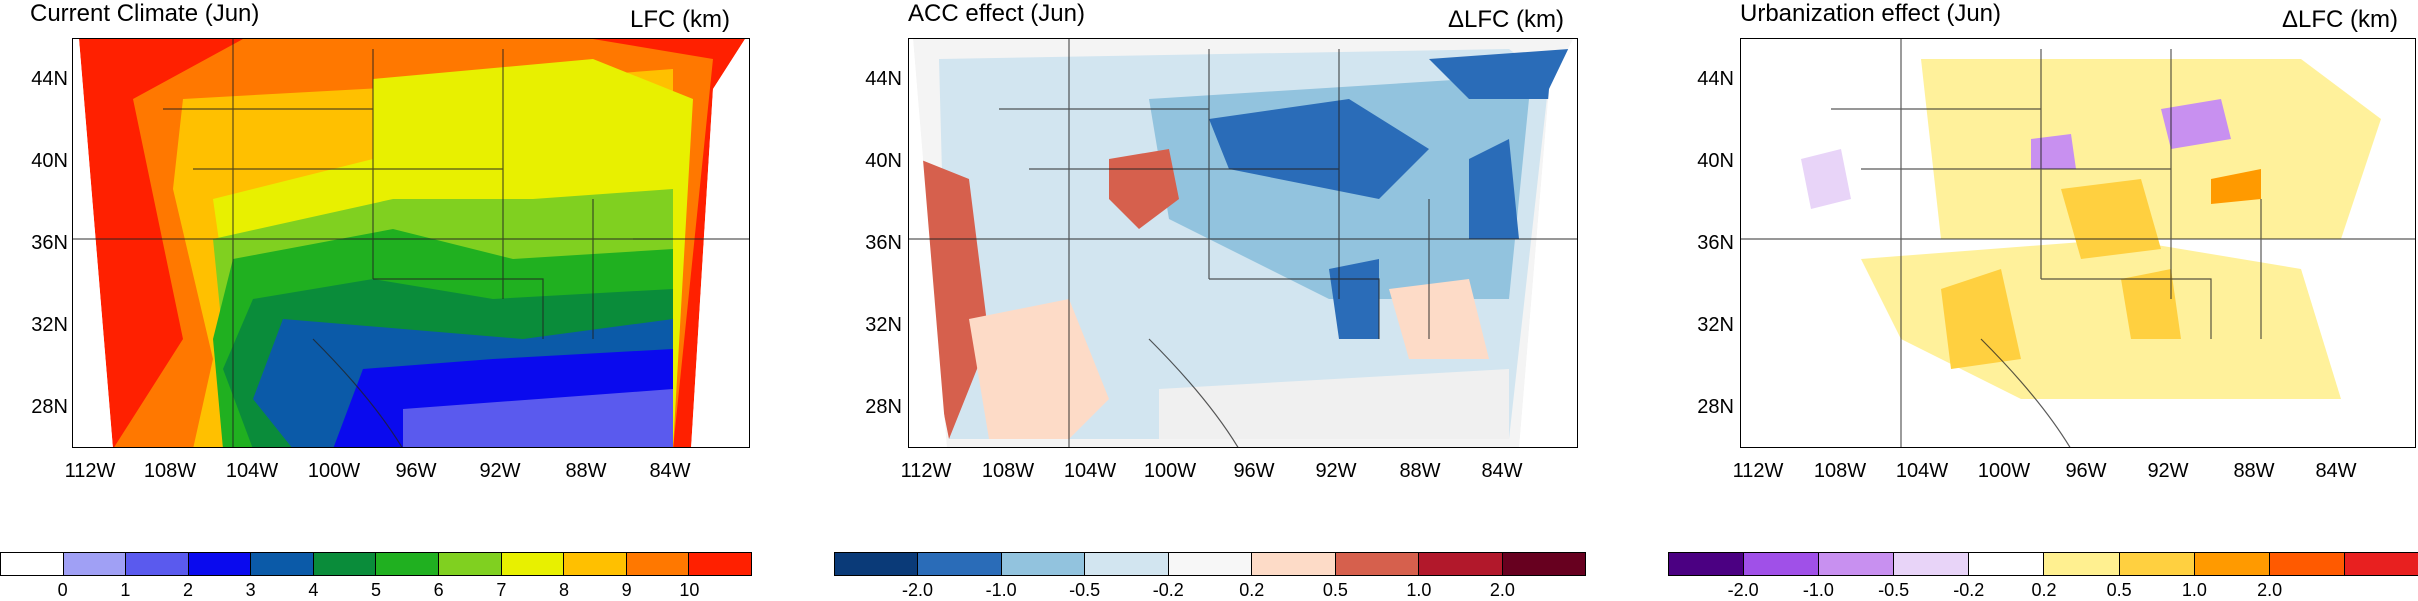 Image resolution: width=2418 pixels, height=601 pixels. I want to click on colorbar-label: 8, so click(563, 590).